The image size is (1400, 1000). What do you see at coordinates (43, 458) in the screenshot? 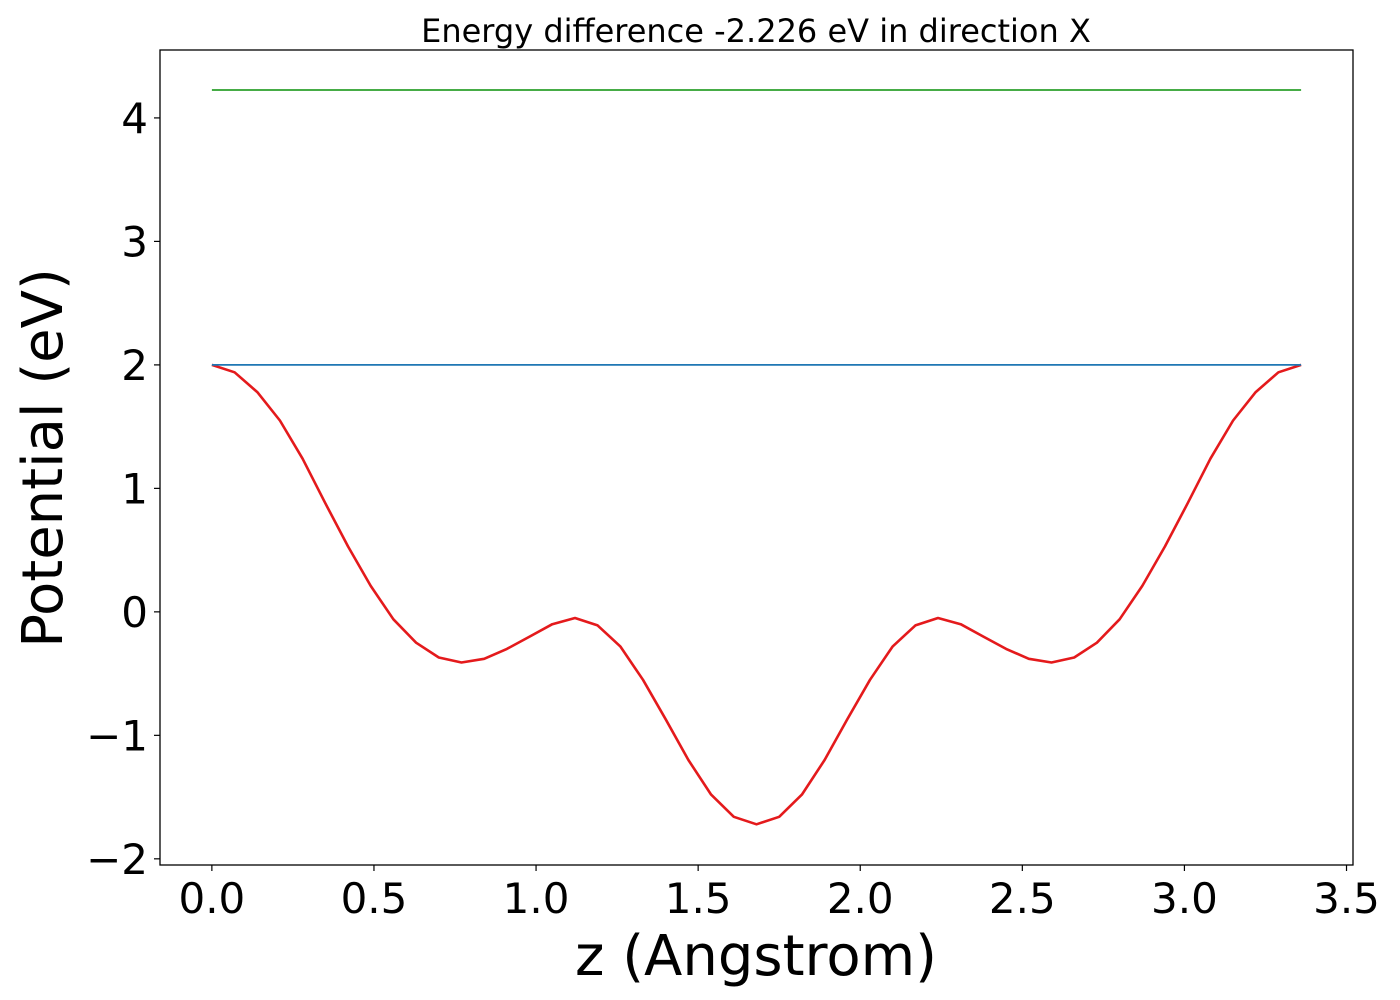
I see `y-axis-title: Potential (eV)` at bounding box center [43, 458].